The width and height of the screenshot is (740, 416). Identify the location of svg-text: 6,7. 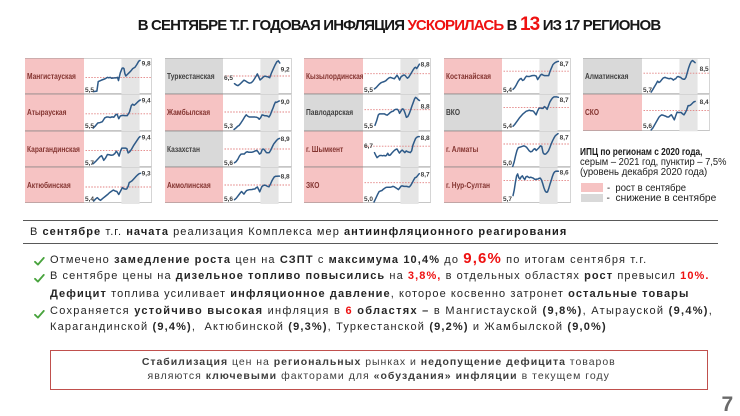
(368, 145).